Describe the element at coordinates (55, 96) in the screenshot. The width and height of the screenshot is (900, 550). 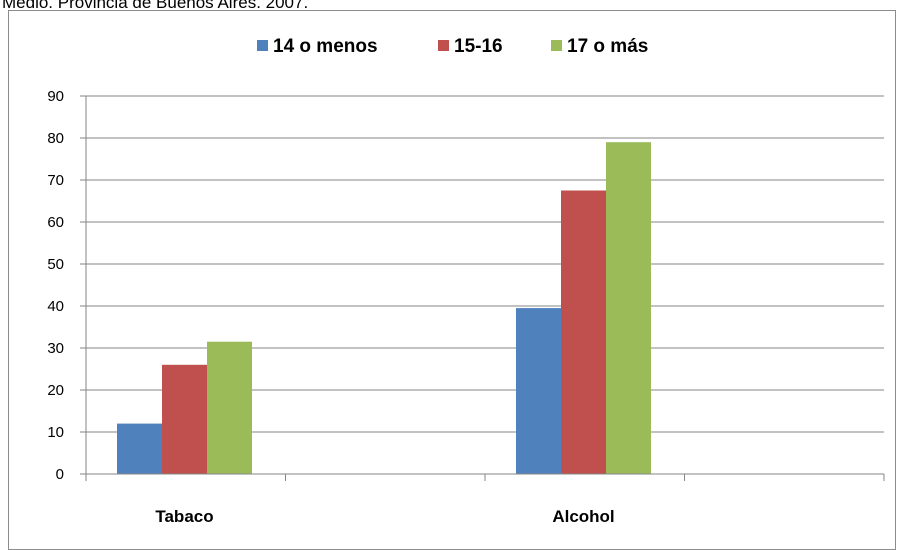
I see `y-tick-label: 90` at that location.